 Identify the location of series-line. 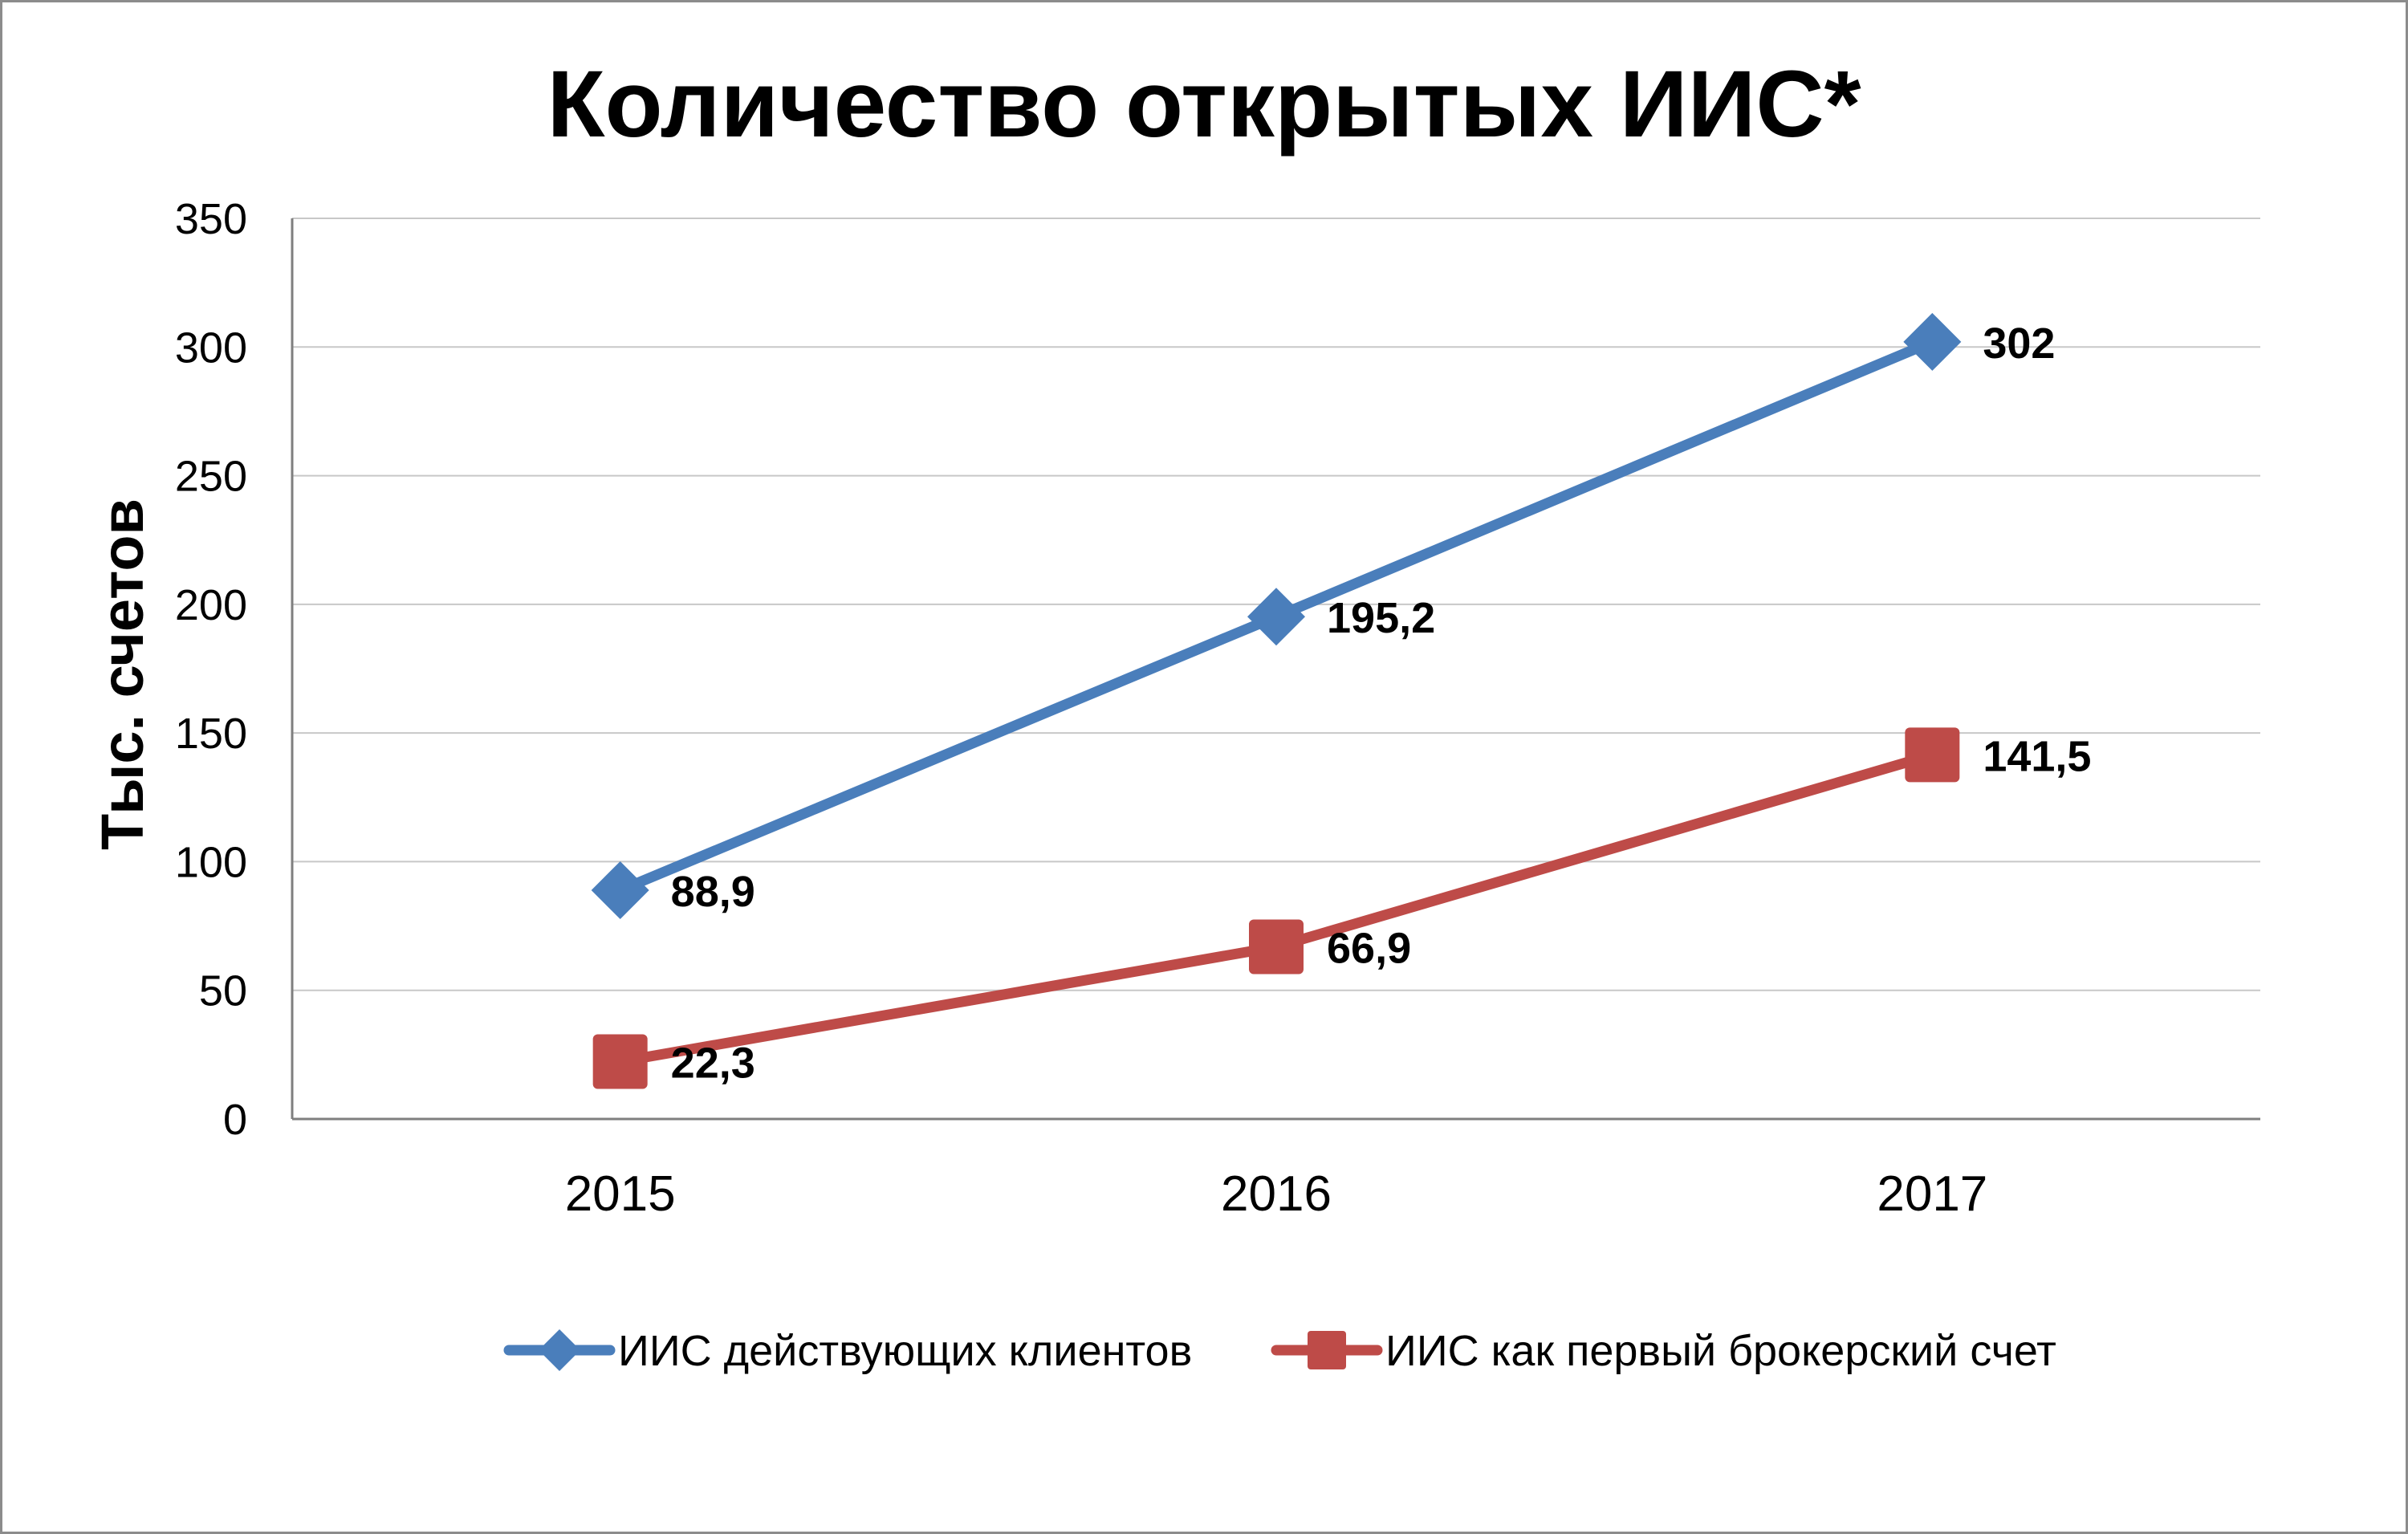
(1276, 908).